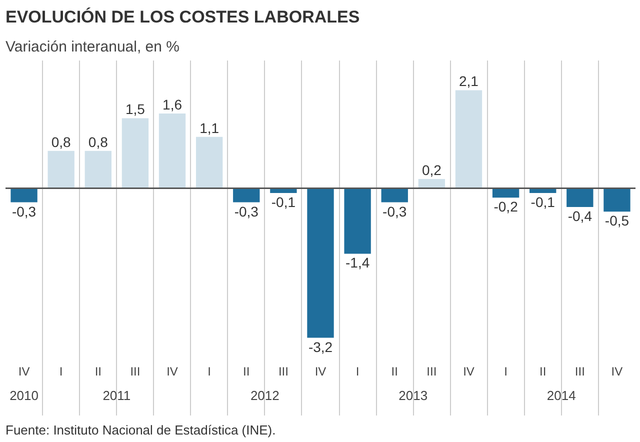 The image size is (640, 442). Describe the element at coordinates (183, 16) in the screenshot. I see `chart-title: EVOLUCIÓN DE LOS COSTES LABORALES` at that location.